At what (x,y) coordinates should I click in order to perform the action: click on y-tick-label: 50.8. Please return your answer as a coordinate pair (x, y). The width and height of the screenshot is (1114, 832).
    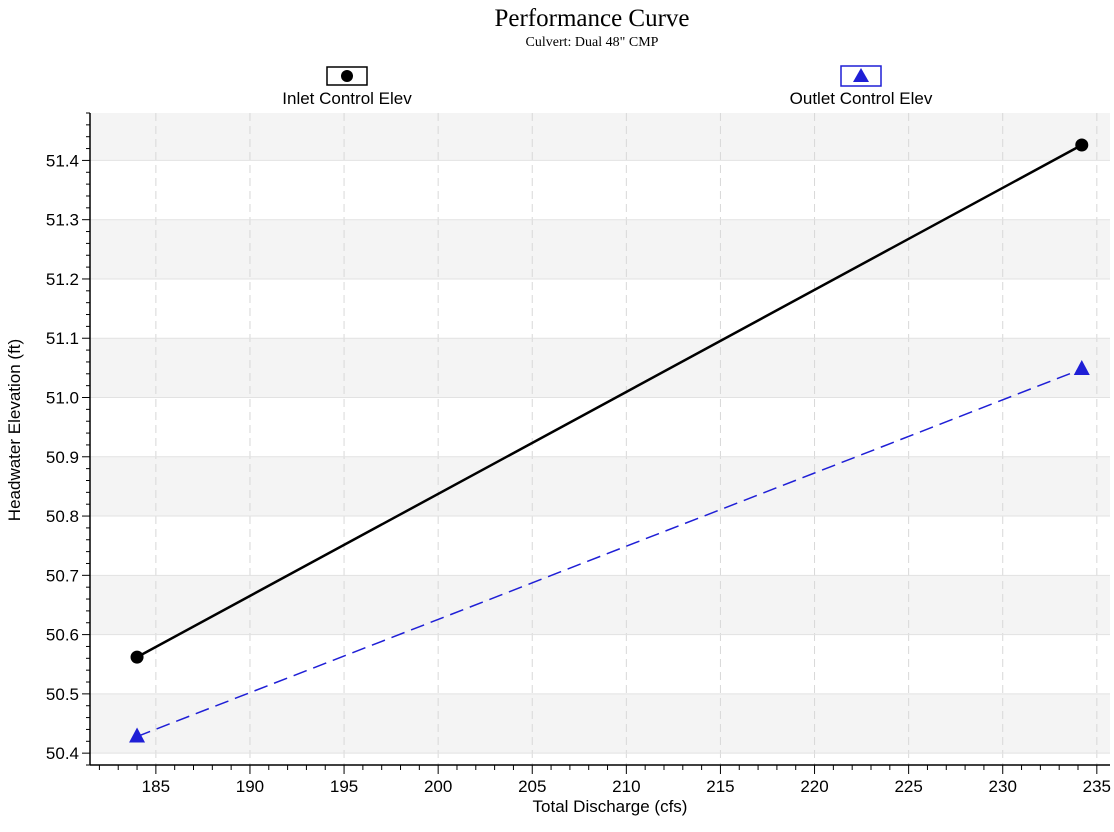
    Looking at the image, I should click on (62, 516).